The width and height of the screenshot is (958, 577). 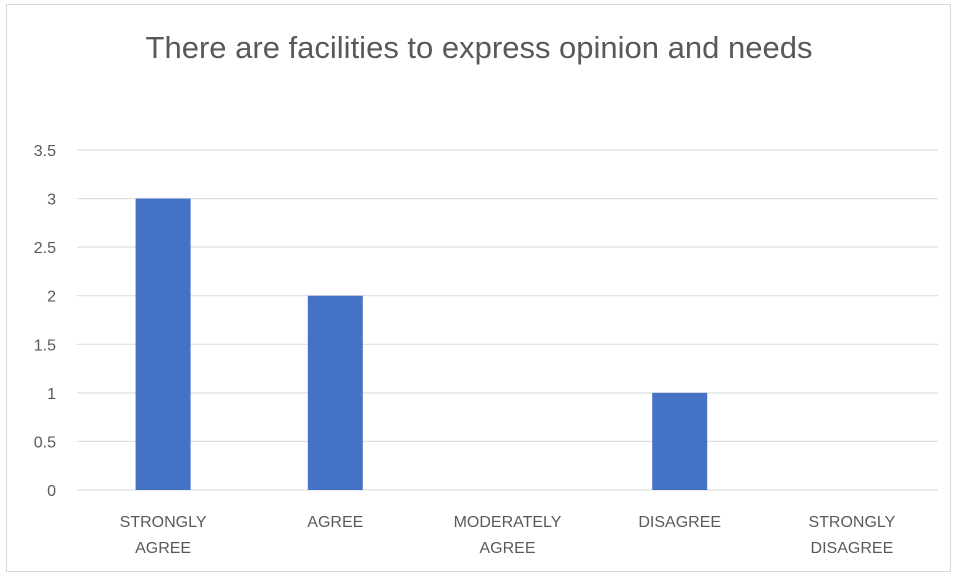 I want to click on x-tick-label: MODERATELY AGREE, so click(x=508, y=535).